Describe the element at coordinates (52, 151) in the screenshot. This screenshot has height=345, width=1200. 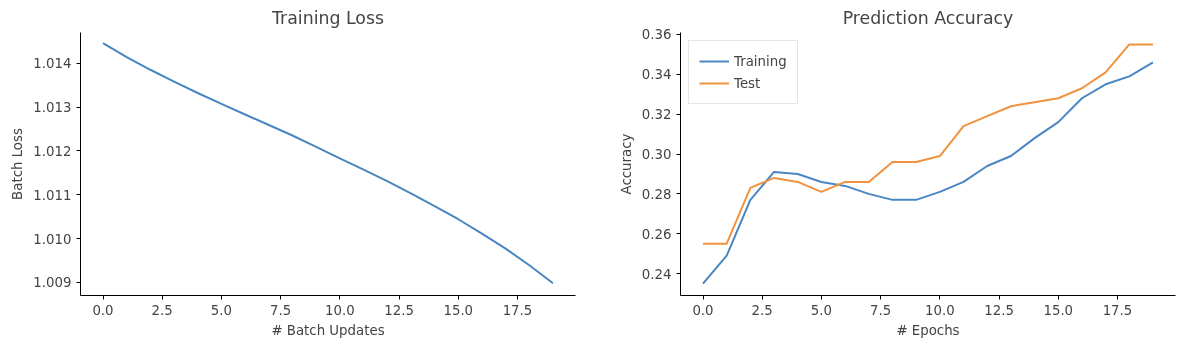
I see `y-tick-label: 1.012` at that location.